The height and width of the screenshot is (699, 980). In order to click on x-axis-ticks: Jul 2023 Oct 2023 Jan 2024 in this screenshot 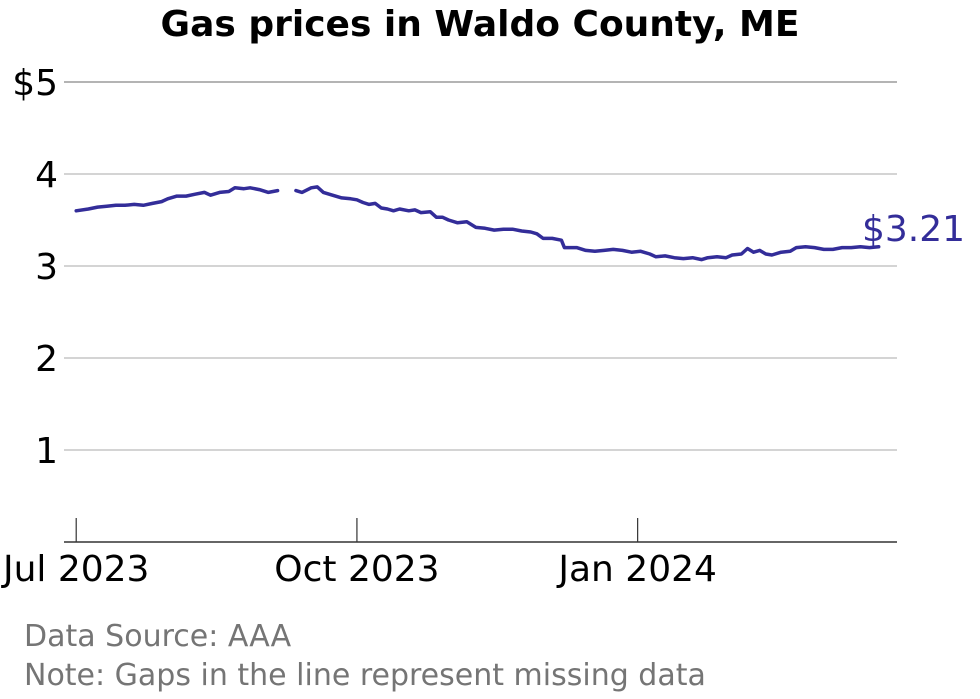, I will do `click(359, 554)`.